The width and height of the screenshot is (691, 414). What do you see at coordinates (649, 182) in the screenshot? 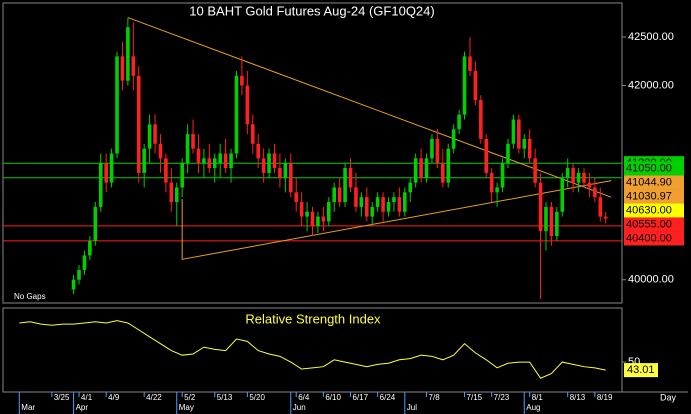
I see `level-label: 41044.90` at bounding box center [649, 182].